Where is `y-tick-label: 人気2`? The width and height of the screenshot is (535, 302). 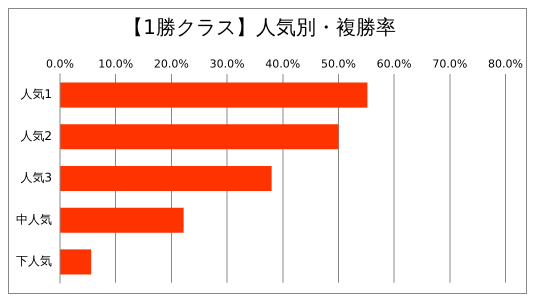
y-tick-label: 人気2 is located at coordinates (36, 135).